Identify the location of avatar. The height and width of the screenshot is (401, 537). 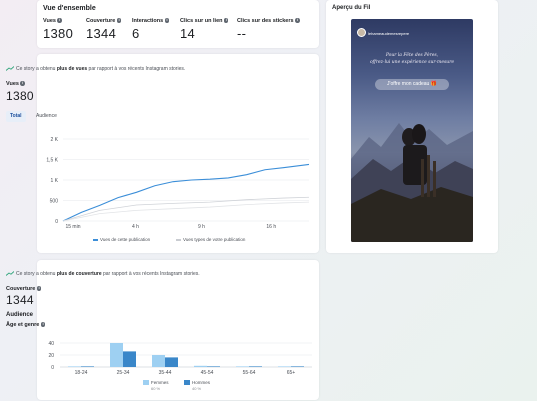
(361, 32).